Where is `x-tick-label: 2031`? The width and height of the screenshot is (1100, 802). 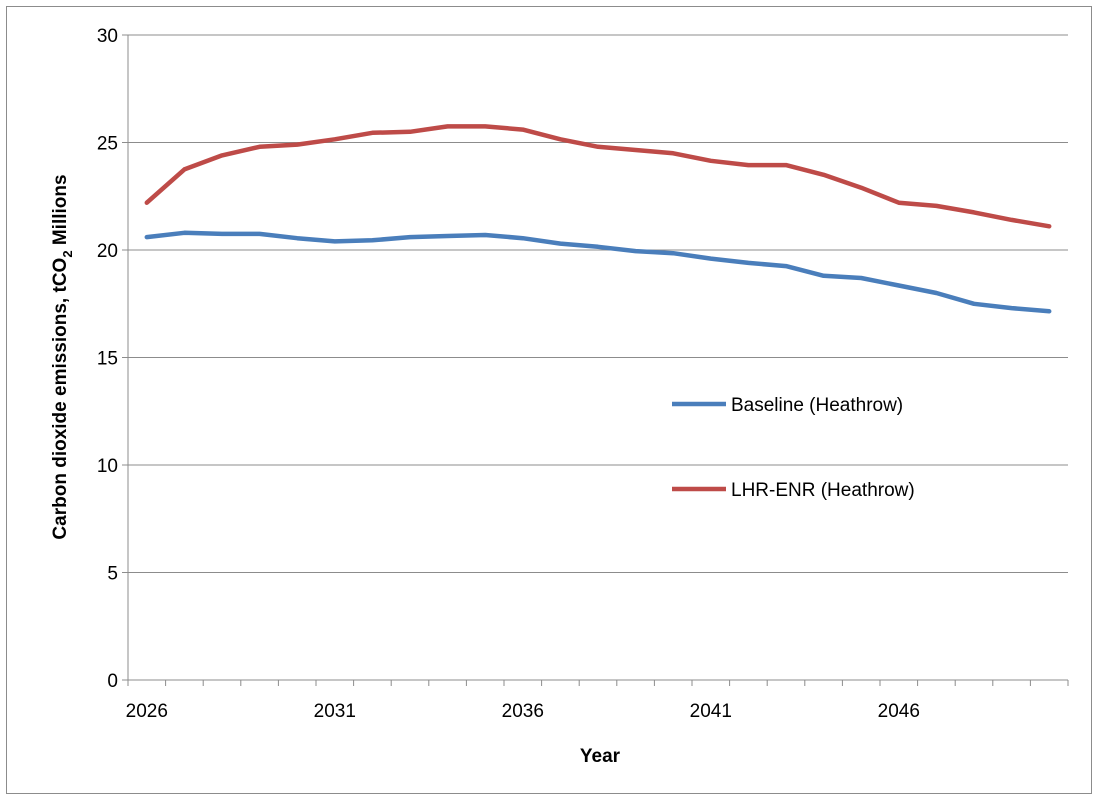 x-tick-label: 2031 is located at coordinates (335, 711).